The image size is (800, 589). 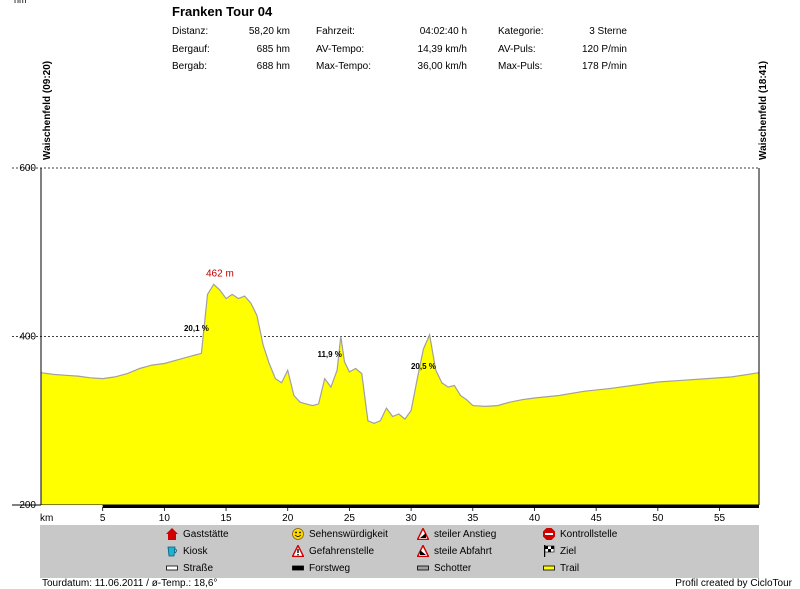 I want to click on stat-label-av-tempo: AV-Tempo:, so click(x=340, y=49).